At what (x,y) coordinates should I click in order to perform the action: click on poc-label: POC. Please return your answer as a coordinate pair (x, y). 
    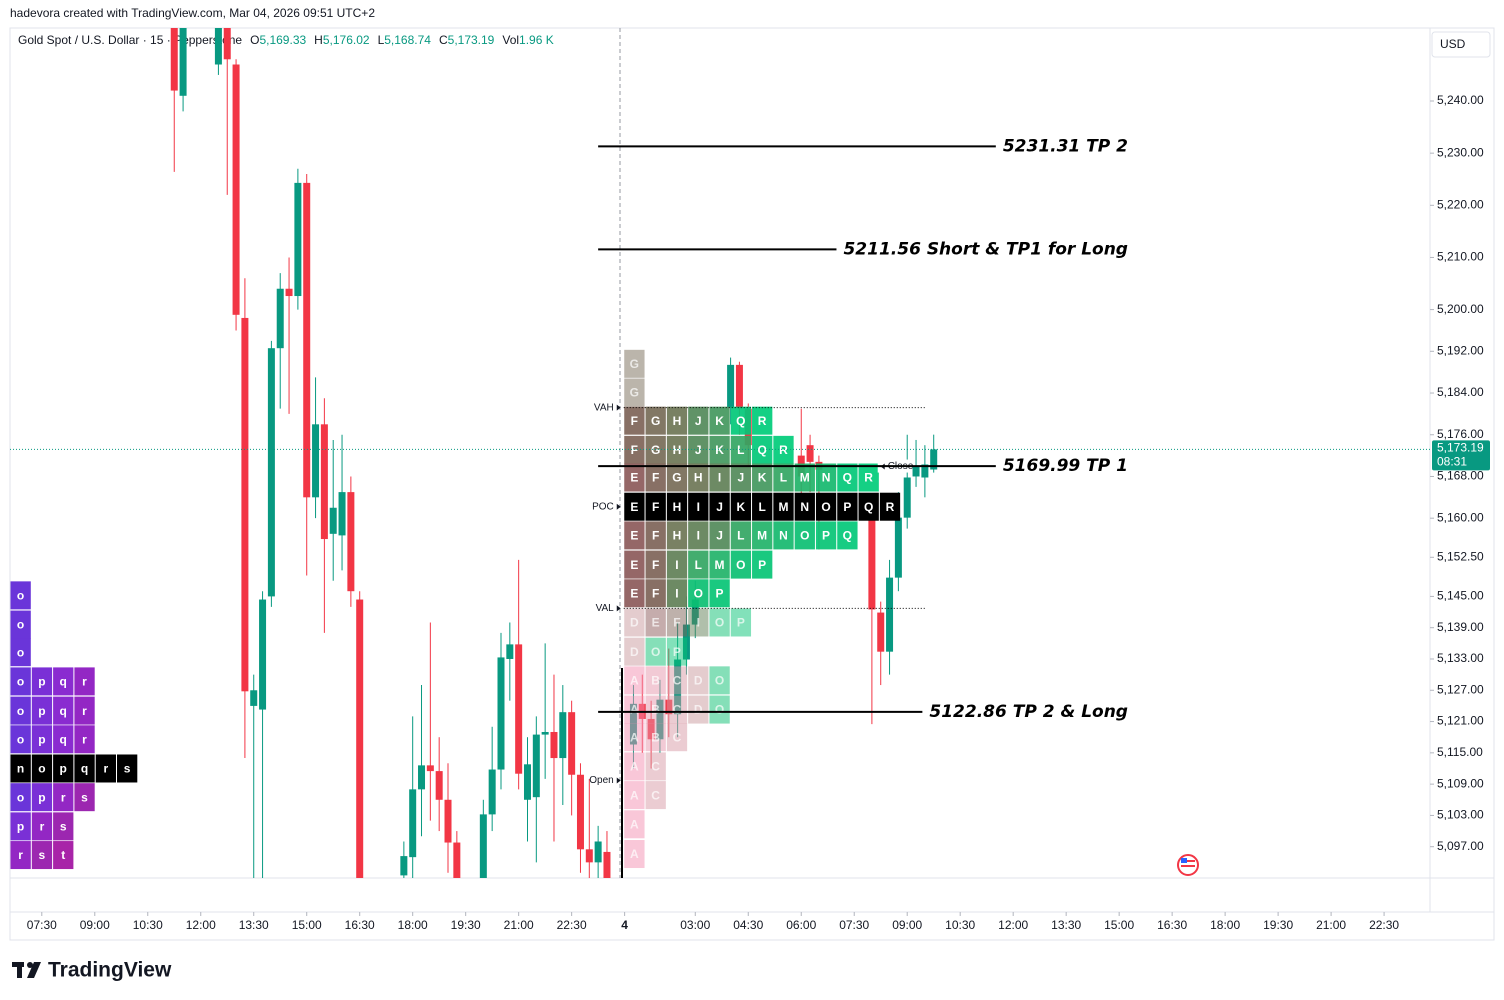
    Looking at the image, I should click on (603, 506).